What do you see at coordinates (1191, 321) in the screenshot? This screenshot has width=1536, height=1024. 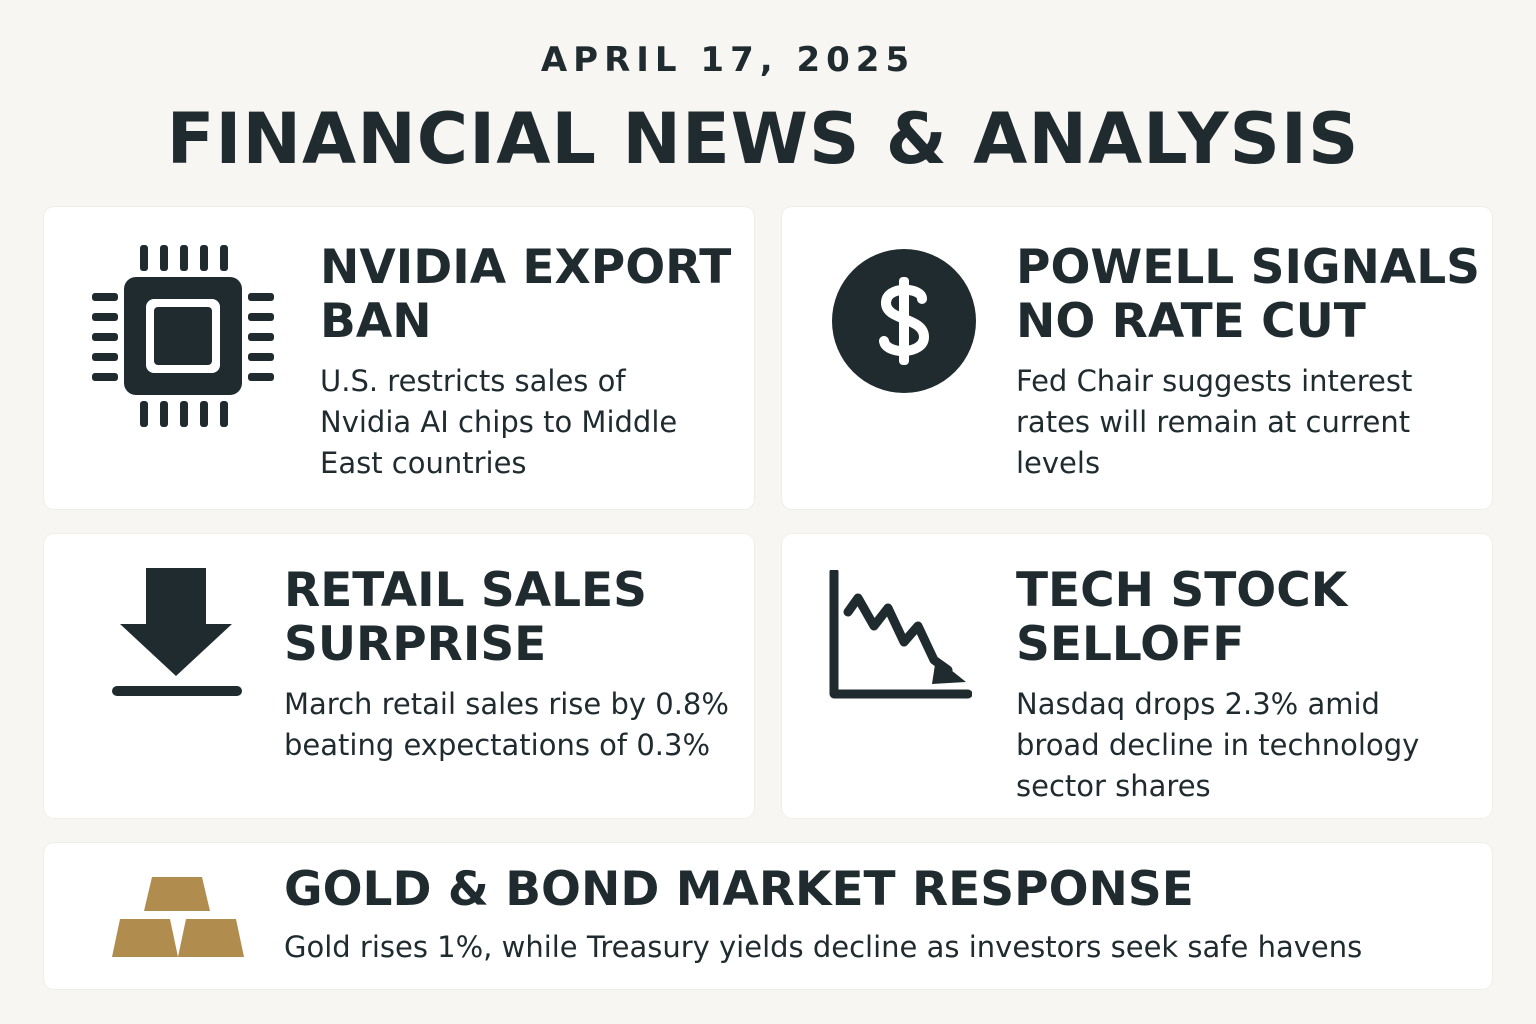 I see `heading-line: NO RATE CUT` at bounding box center [1191, 321].